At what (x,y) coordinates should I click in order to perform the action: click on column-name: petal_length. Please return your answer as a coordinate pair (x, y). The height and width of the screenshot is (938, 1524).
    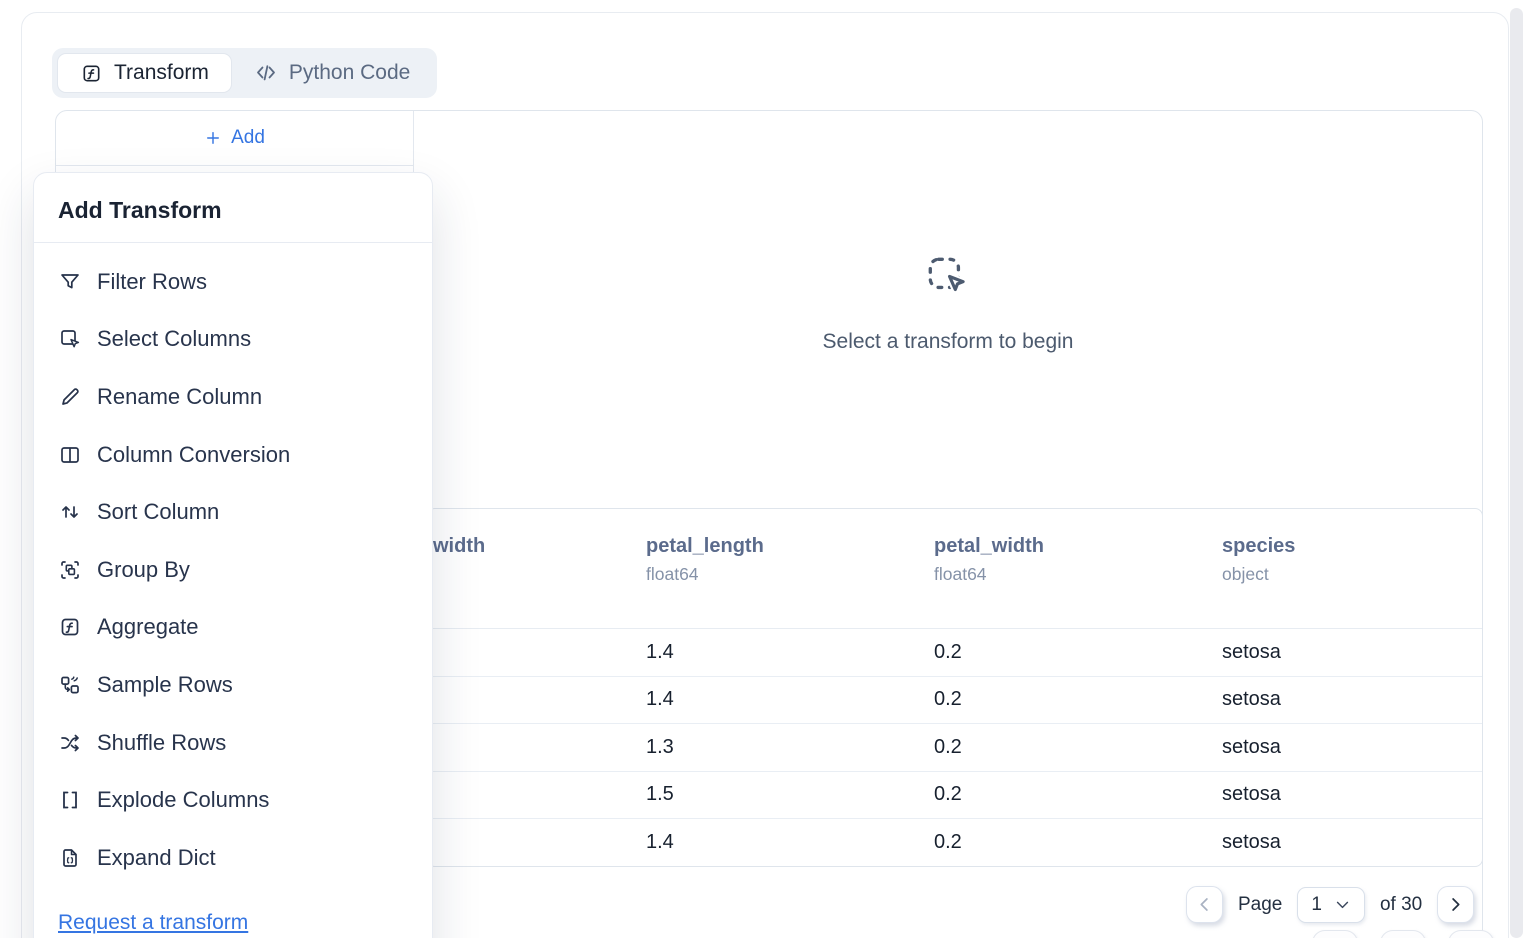
    Looking at the image, I should click on (705, 546).